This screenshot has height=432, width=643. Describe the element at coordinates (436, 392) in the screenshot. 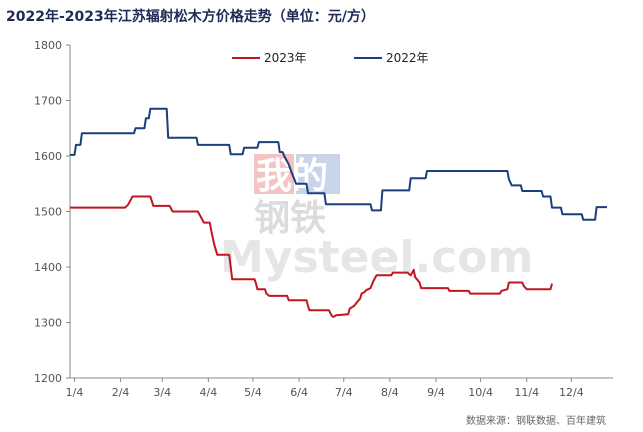

I see `x-tick-label: 9/4` at that location.